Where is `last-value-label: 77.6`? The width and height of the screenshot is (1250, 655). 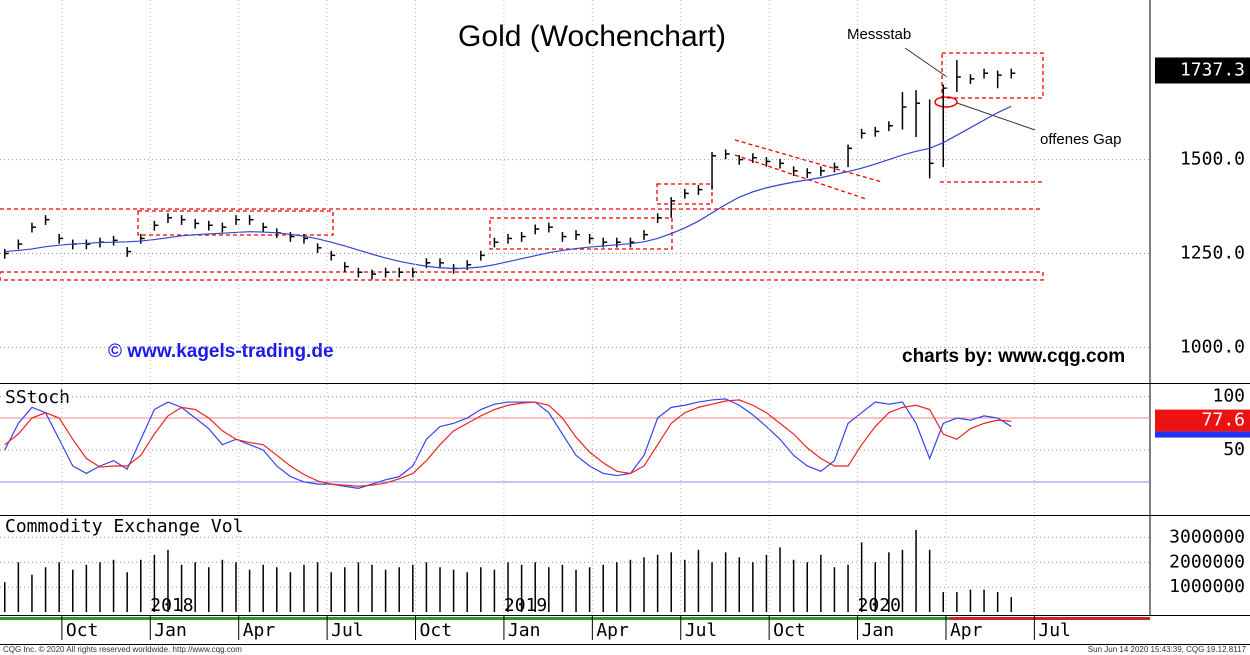 last-value-label: 77.6 is located at coordinates (1223, 420).